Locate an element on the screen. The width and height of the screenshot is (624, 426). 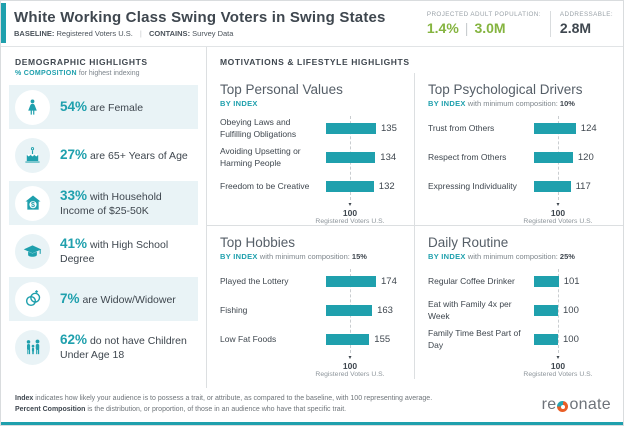
demographic-item: 7% are Widow/Widower is located at coordinates (103, 299).